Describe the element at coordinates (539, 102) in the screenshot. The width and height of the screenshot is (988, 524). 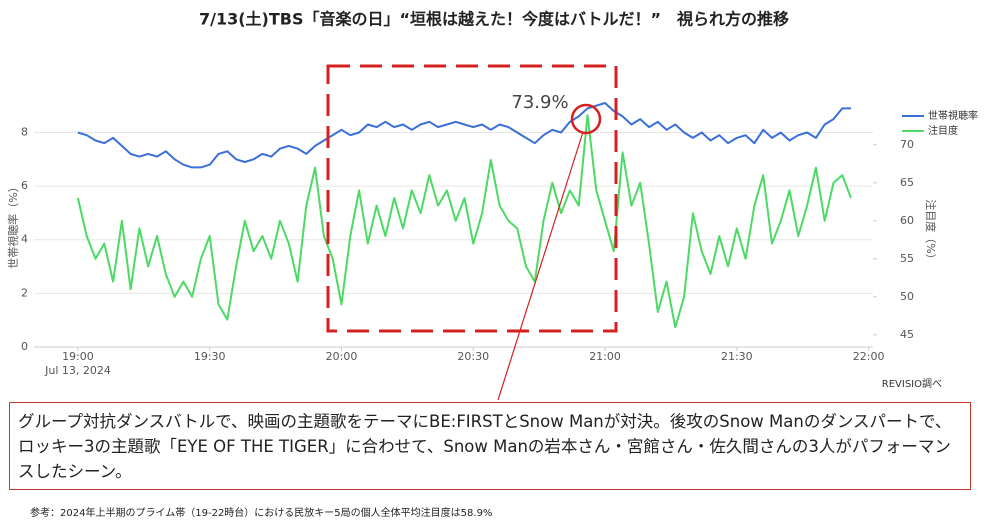
I see `peak-label: 73.9%` at that location.